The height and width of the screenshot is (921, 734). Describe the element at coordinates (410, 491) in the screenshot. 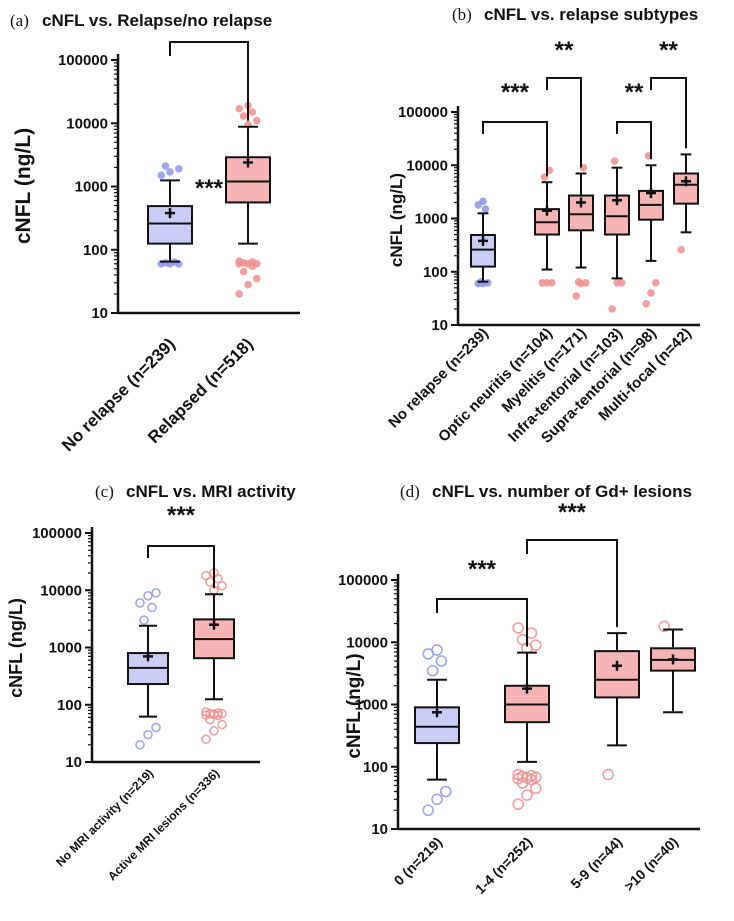

I see `panel-letter: (d)` at that location.